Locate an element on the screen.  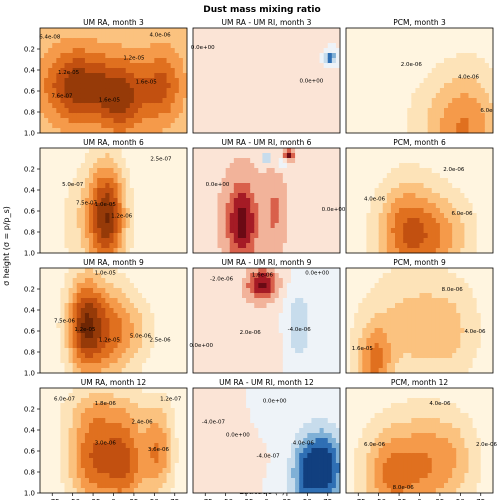
contour-label: 0.0e+00 is located at coordinates (218, 185).